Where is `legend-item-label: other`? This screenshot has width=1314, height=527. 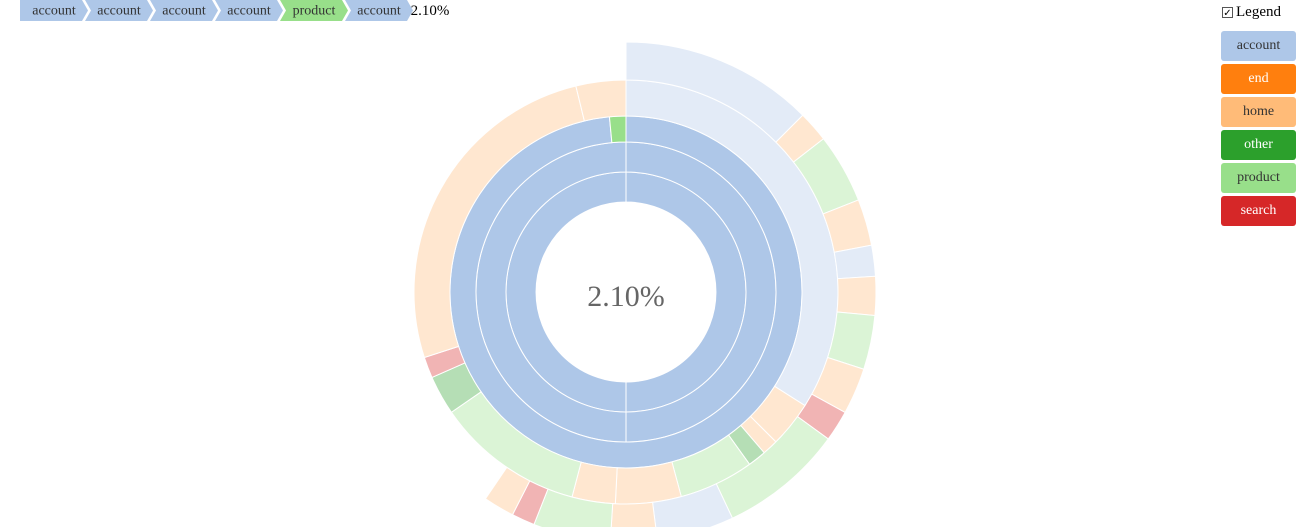
legend-item-label: other is located at coordinates (1258, 144).